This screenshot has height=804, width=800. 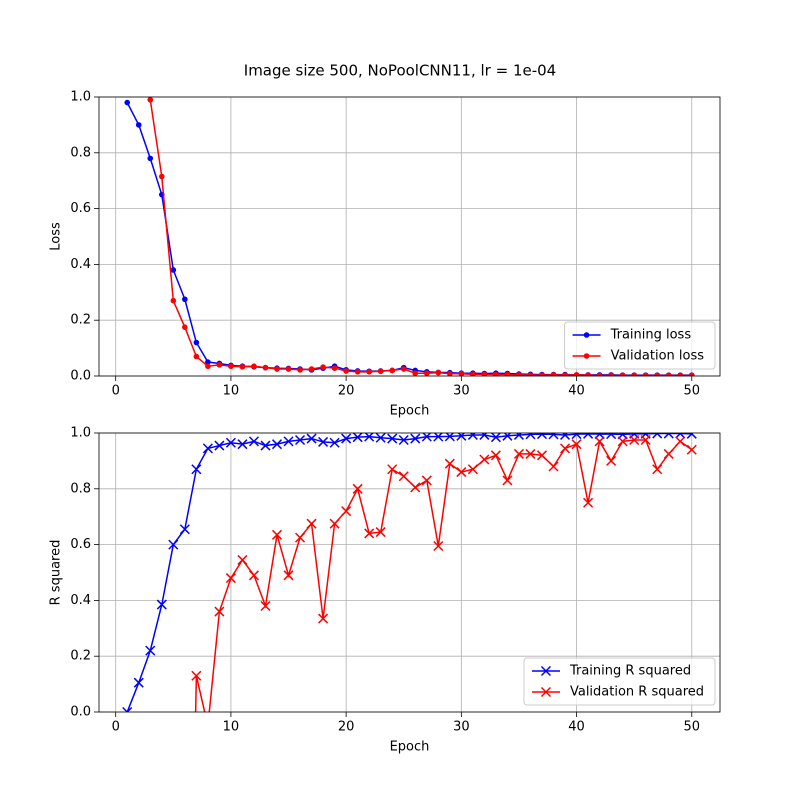 I want to click on x-axis-label: Epoch, so click(x=410, y=747).